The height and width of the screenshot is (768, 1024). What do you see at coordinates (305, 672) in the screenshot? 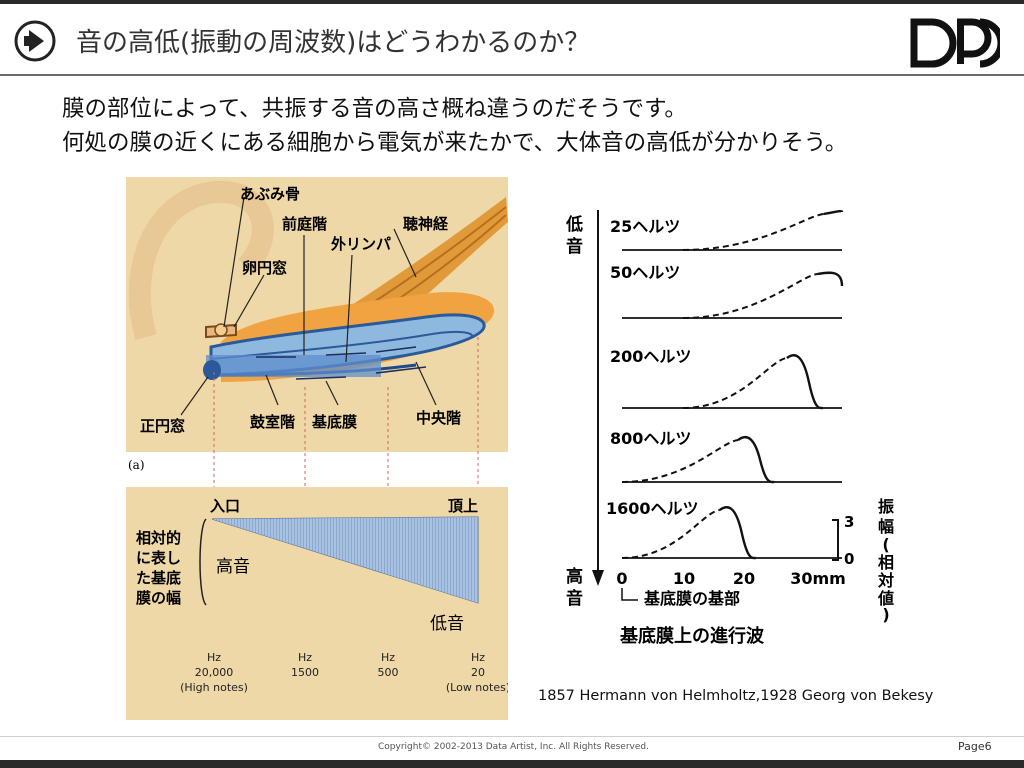
I see `freq-value-2: 1500` at bounding box center [305, 672].